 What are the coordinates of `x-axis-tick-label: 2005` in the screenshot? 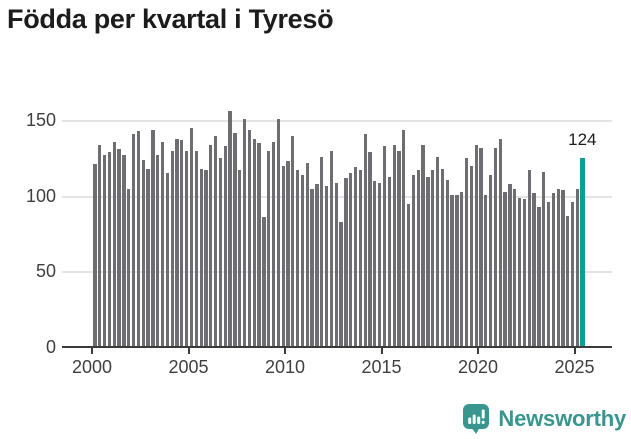 It's located at (188, 367).